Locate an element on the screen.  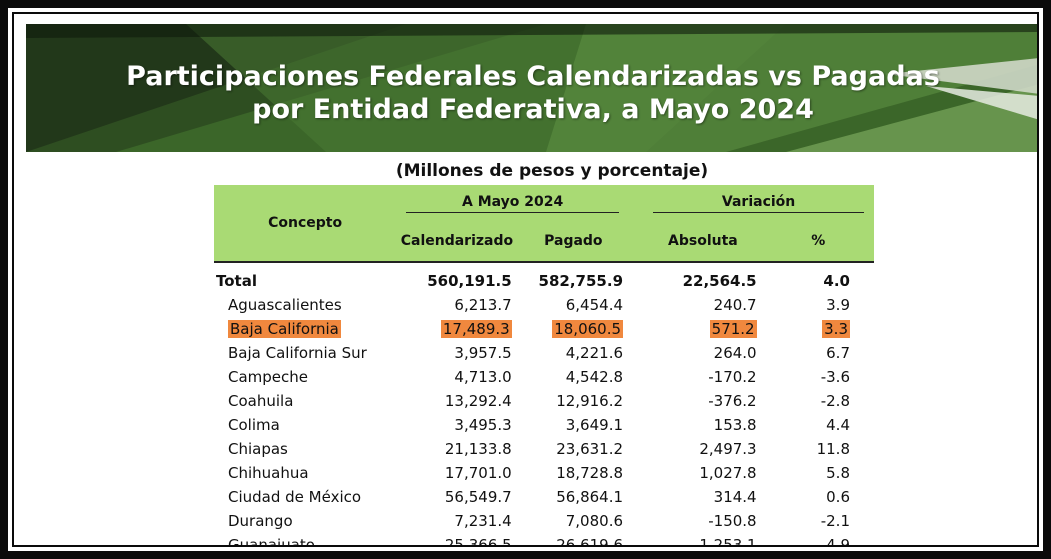
cell-pct: -2.1 is located at coordinates (835, 521).